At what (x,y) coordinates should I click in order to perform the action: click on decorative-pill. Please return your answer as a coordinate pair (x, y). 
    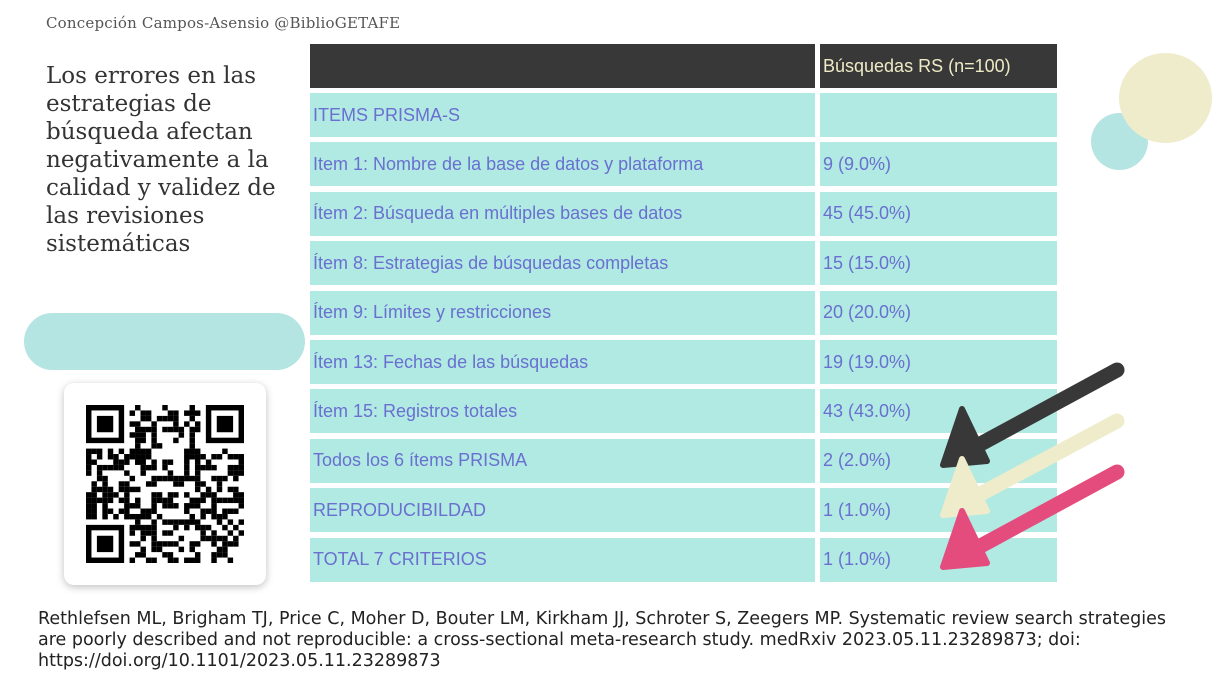
    Looking at the image, I should click on (164, 341).